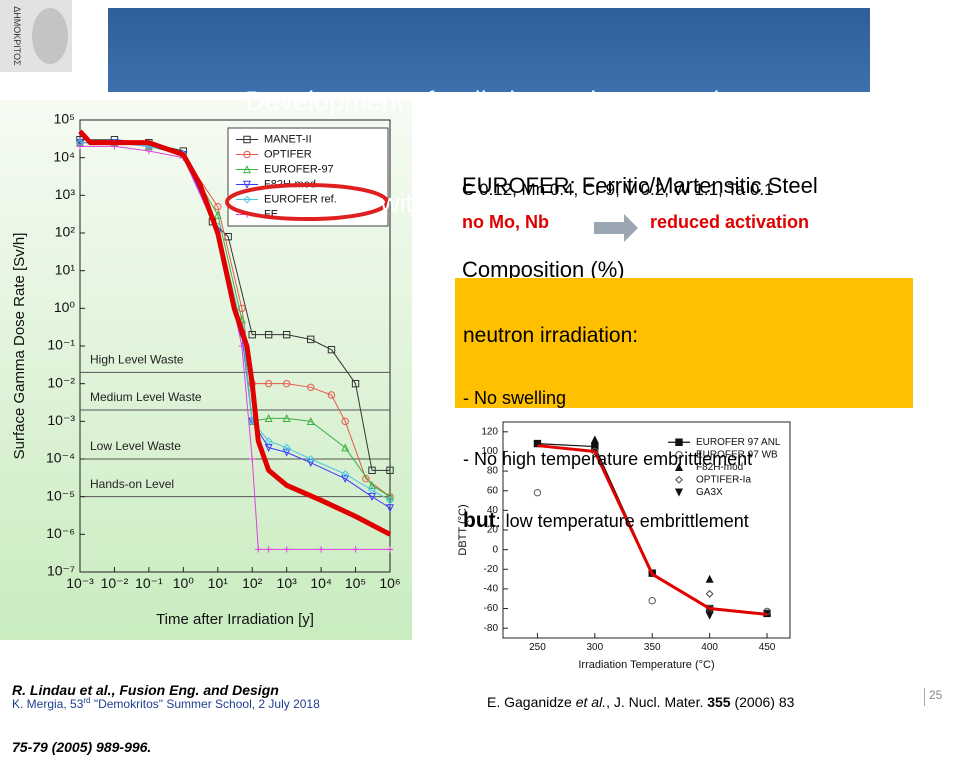 The image size is (960, 776). Describe the element at coordinates (48, 704) in the screenshot. I see `footer-text: K. Mergia, 53` at that location.